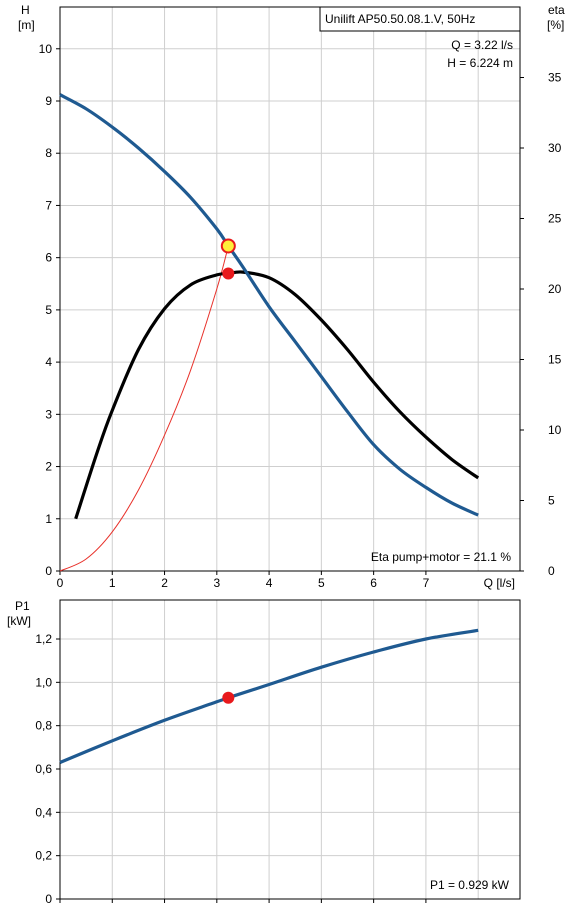 Image resolution: width=585 pixels, height=910 pixels. Describe the element at coordinates (228, 471) in the screenshot. I see `marker-layer` at that location.